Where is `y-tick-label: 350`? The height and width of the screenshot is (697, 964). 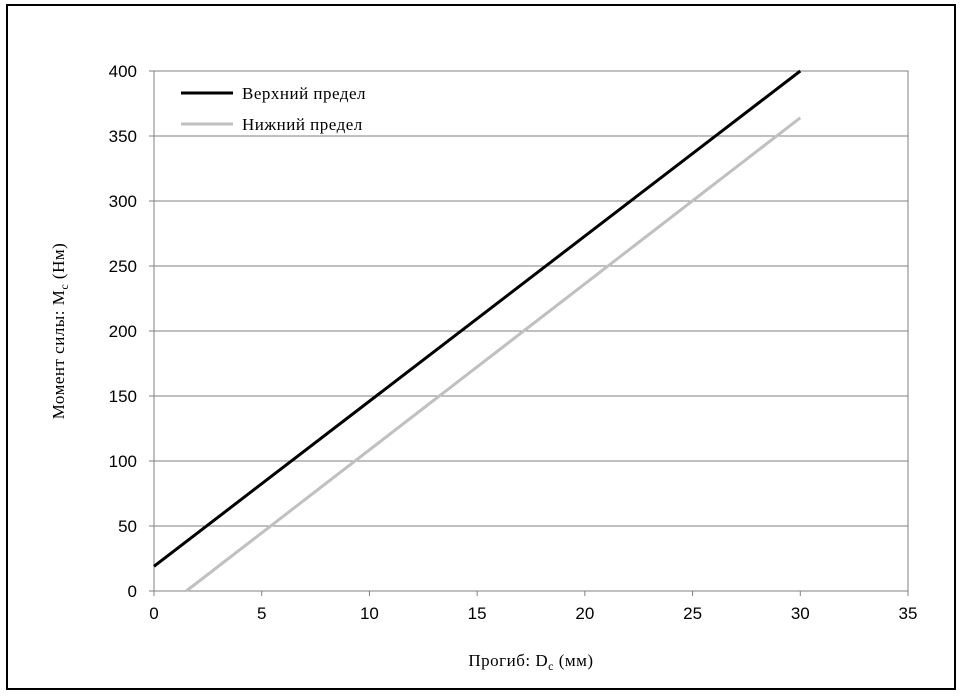
y-tick-label: 350 is located at coordinates (123, 136).